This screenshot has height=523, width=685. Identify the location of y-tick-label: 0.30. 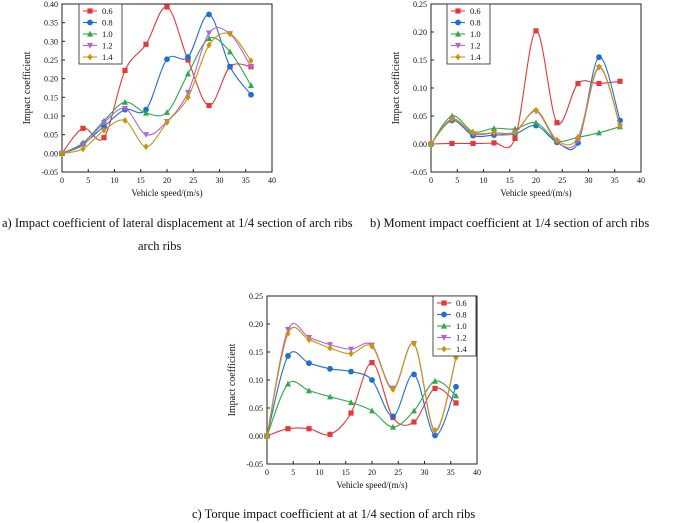
(51, 41).